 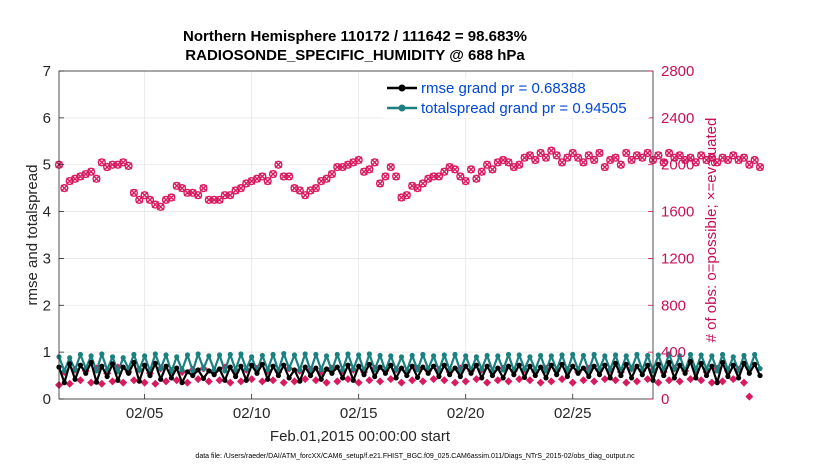 I want to click on legend-rmse-label: rmse grand pr = 0.68388, so click(x=503, y=88).